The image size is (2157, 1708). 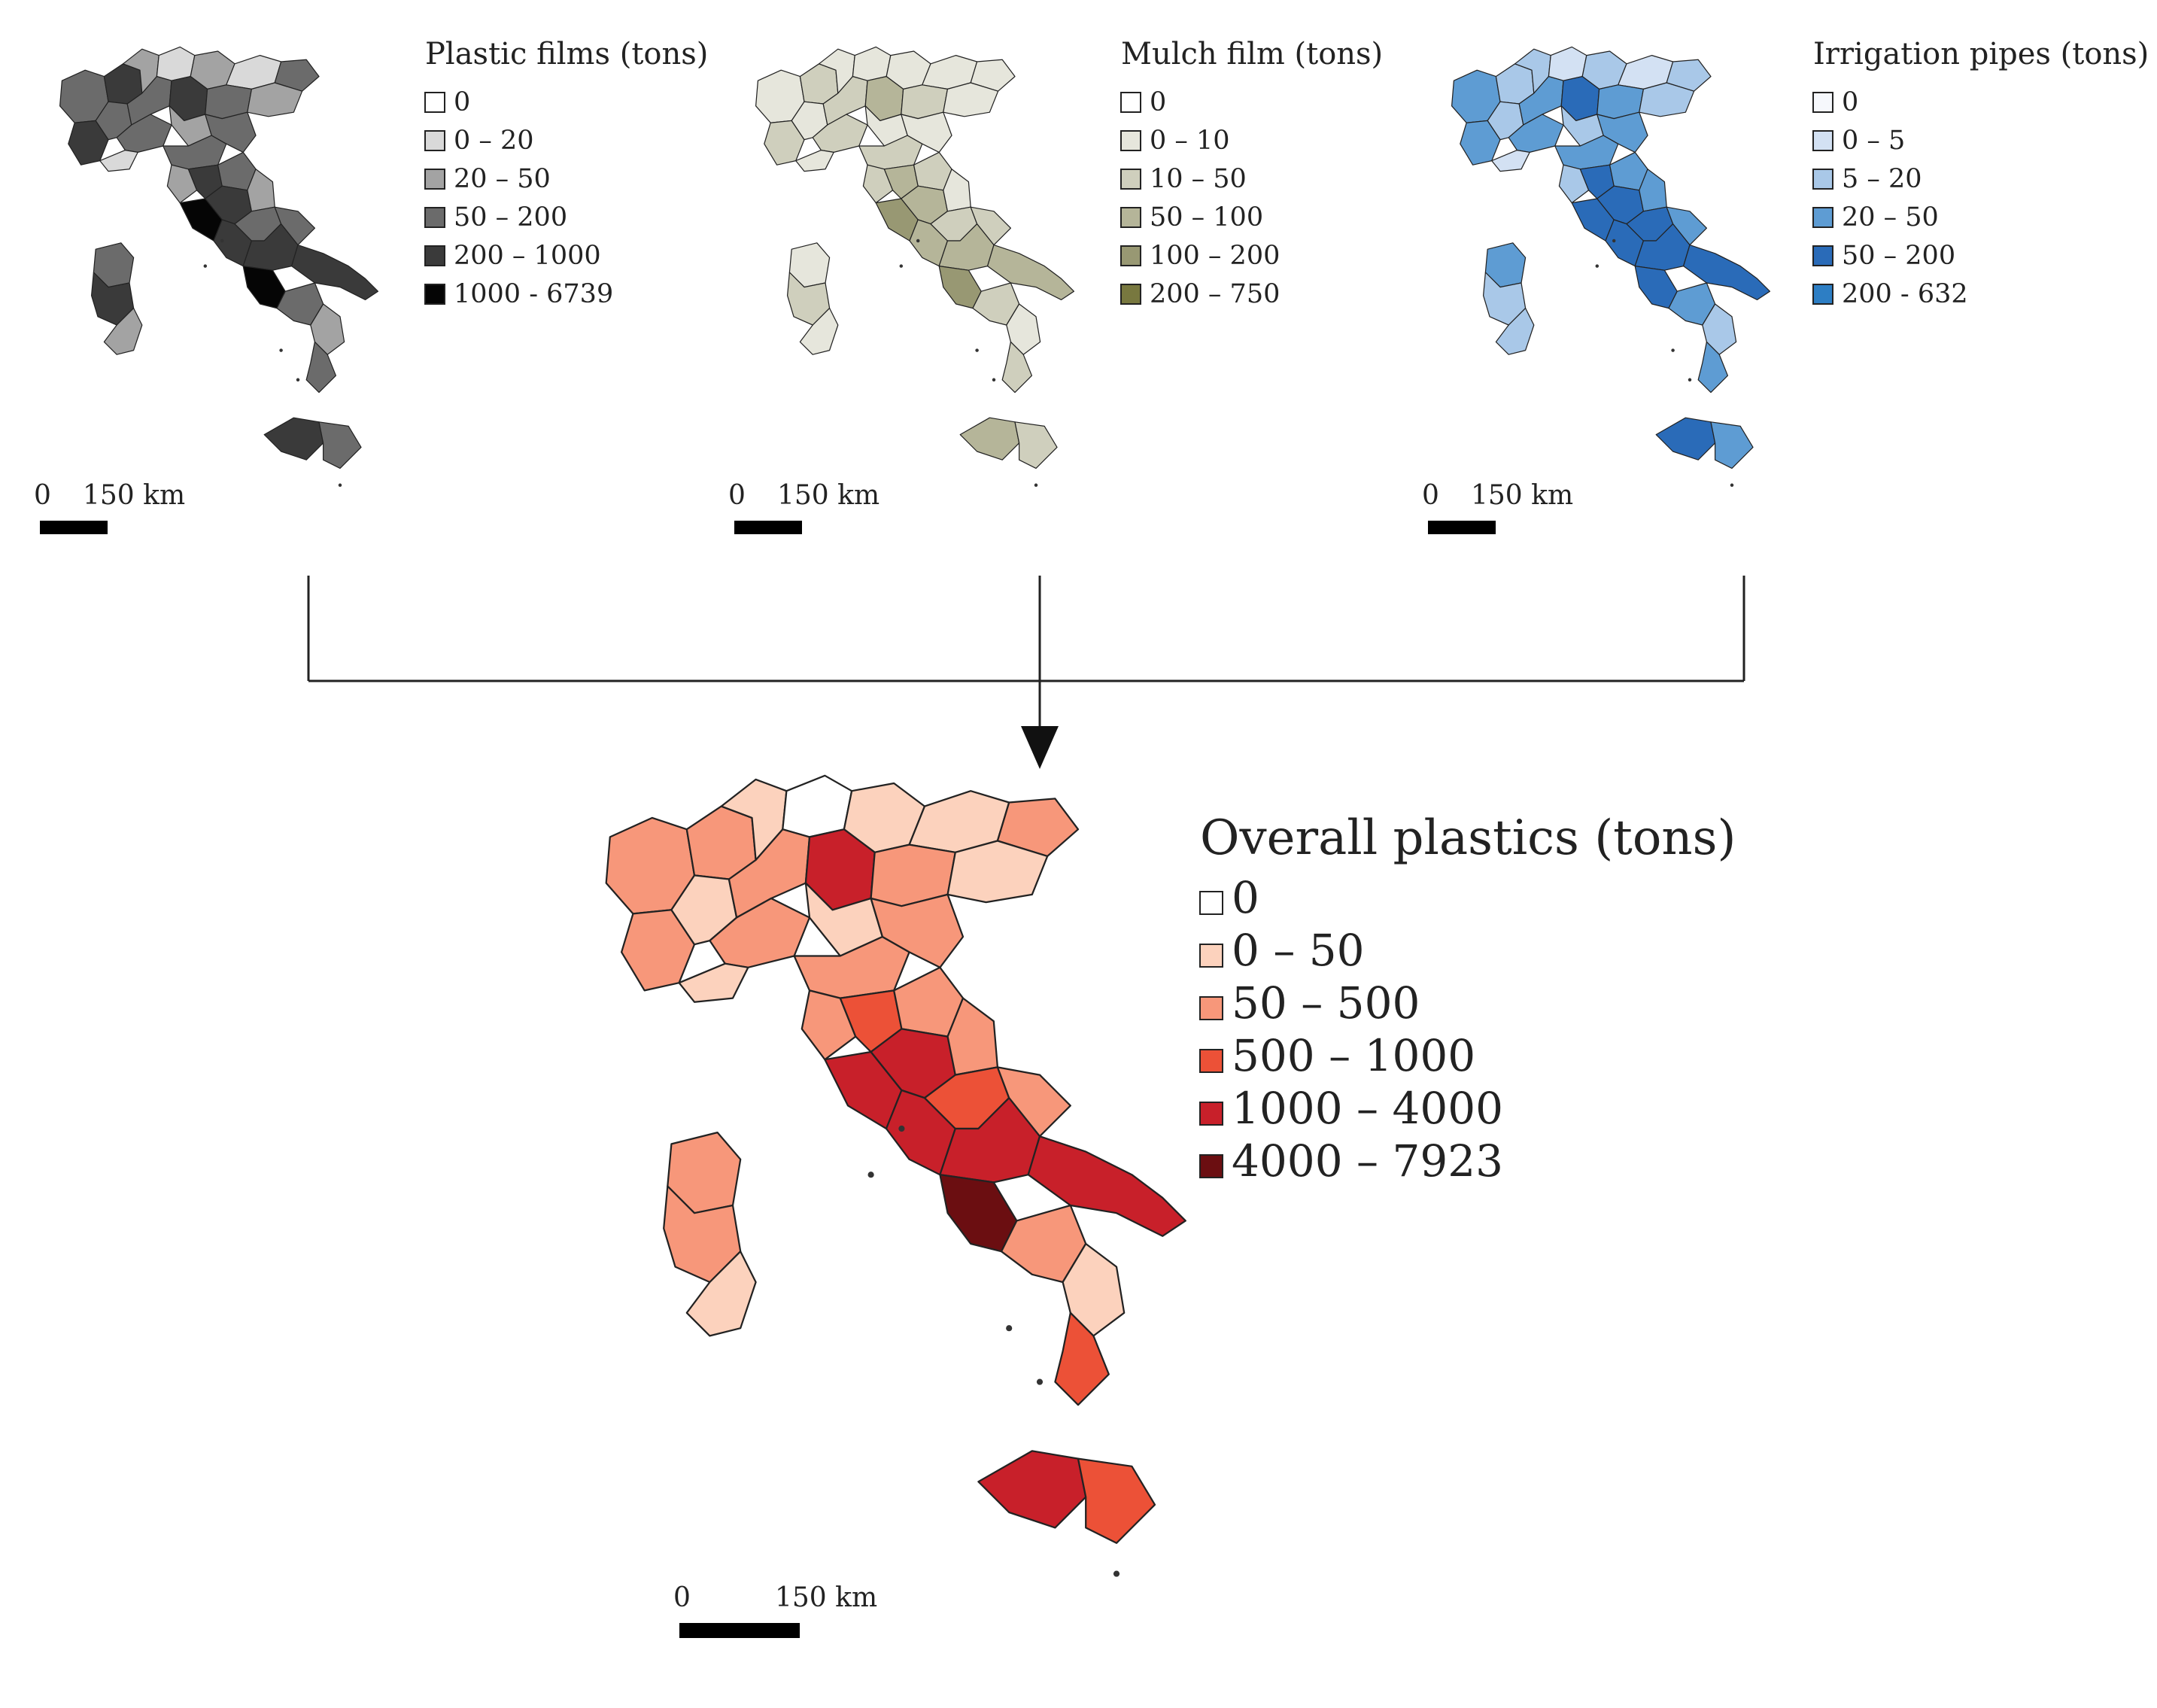 I want to click on legend-title: Irrigation pipes (tons), so click(x=1981, y=54).